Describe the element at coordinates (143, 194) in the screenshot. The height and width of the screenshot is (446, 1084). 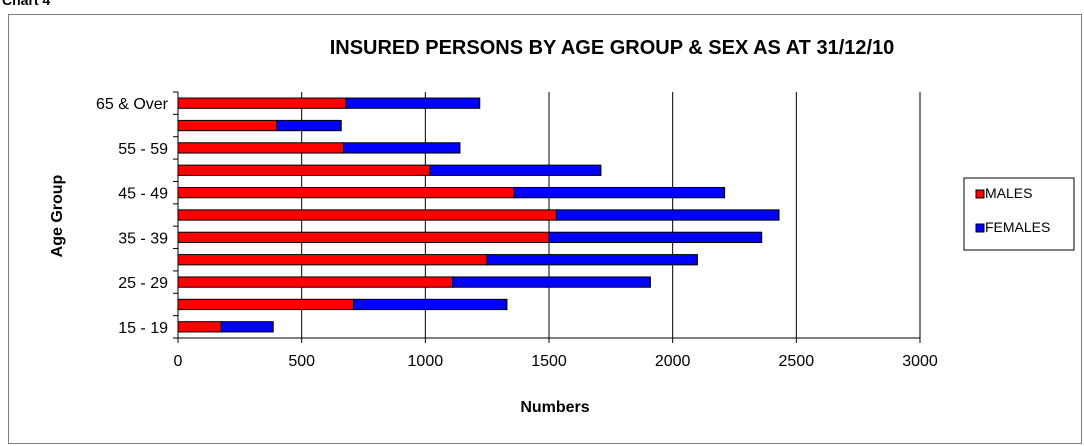
I see `y-tick-label: 45 - 49` at that location.